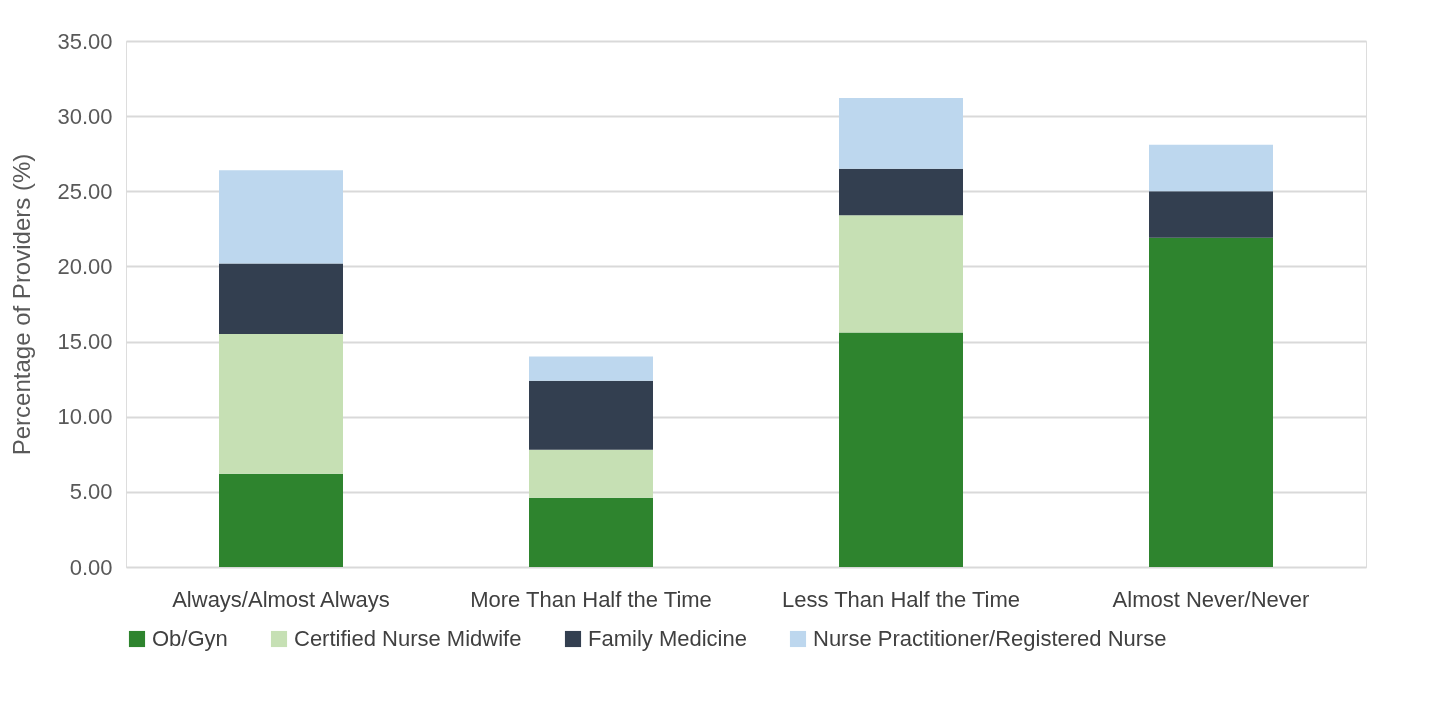  I want to click on legend-label: Certified Nurse Midwife, so click(408, 638).